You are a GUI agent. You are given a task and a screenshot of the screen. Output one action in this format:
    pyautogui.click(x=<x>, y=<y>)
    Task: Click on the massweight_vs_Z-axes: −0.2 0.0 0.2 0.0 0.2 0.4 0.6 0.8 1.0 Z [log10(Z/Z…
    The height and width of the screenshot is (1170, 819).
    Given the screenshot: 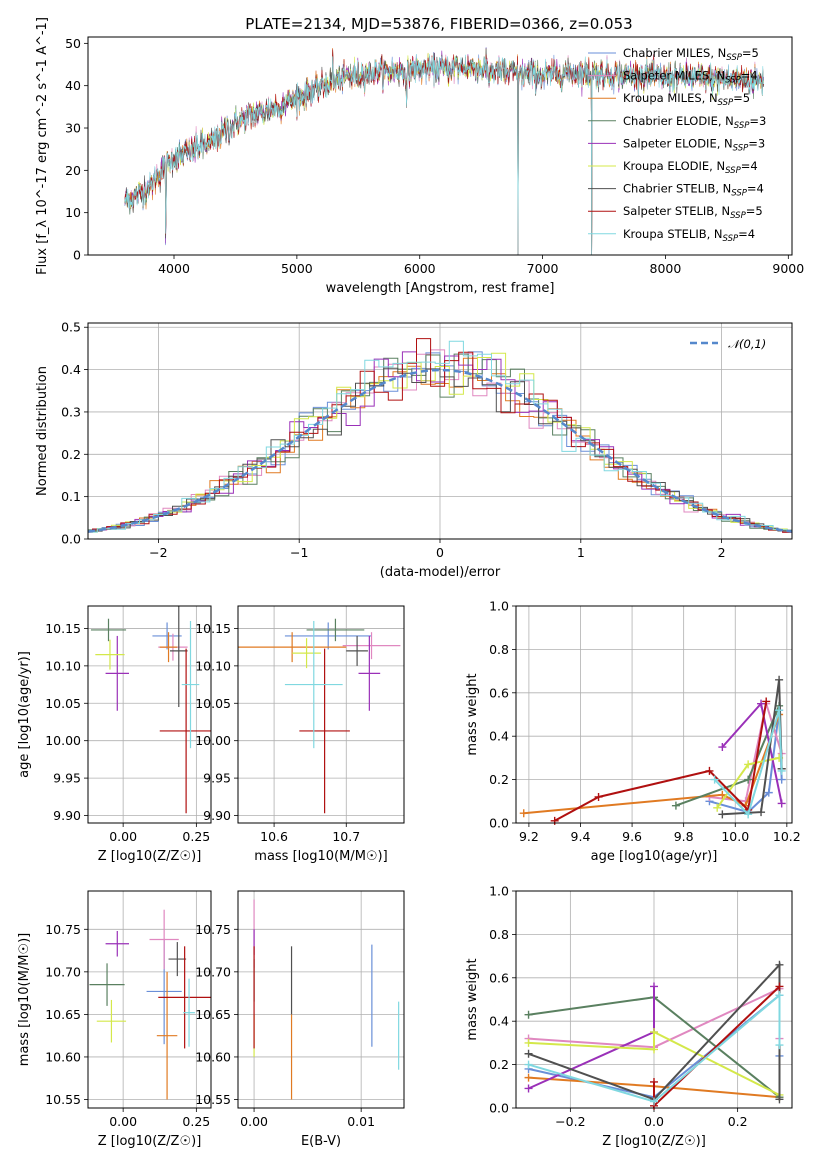 What is the action you would take?
    pyautogui.click(x=628, y=1016)
    